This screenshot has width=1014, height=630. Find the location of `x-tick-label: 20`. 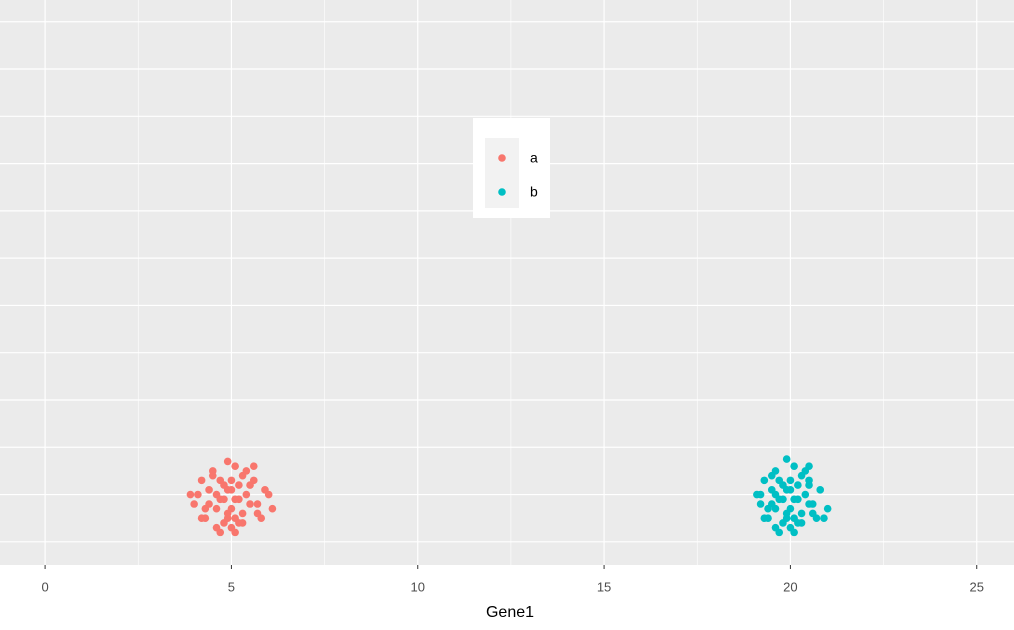

x-tick-label: 20 is located at coordinates (790, 586).